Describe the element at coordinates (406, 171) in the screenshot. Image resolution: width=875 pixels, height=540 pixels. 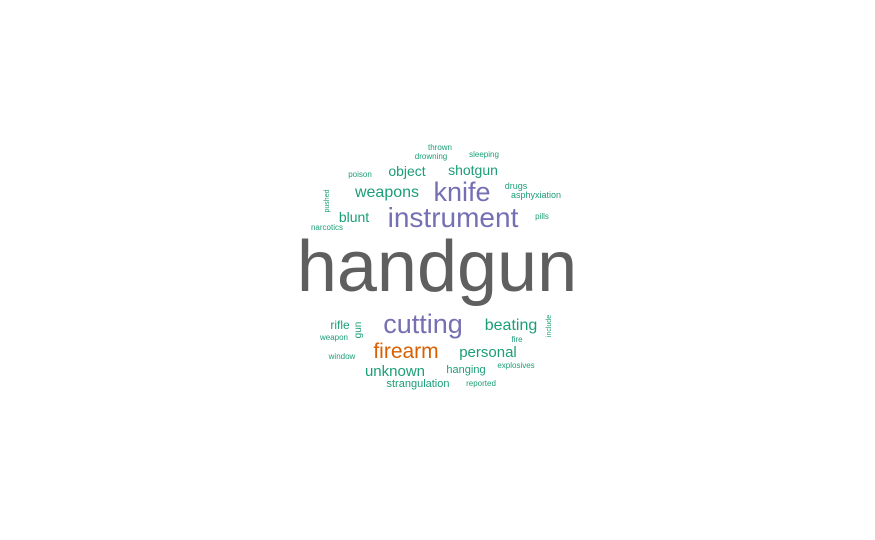
I see `word-object: object` at that location.